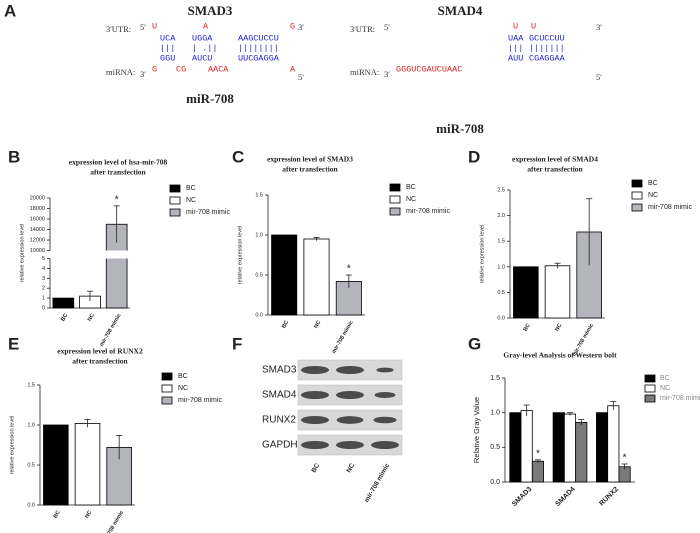  Describe the element at coordinates (37, 240) in the screenshot. I see `y-tick-label: 12000` at that location.